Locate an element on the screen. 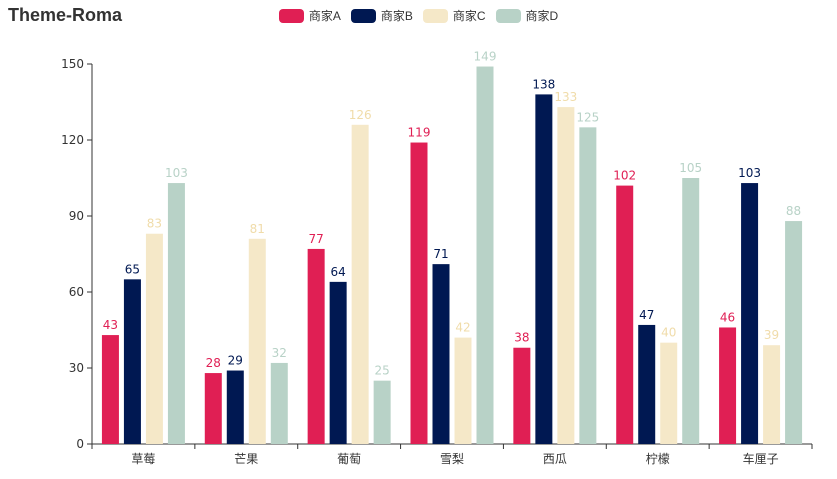 The height and width of the screenshot is (479, 837). y-tick-label: 30 is located at coordinates (76, 368).